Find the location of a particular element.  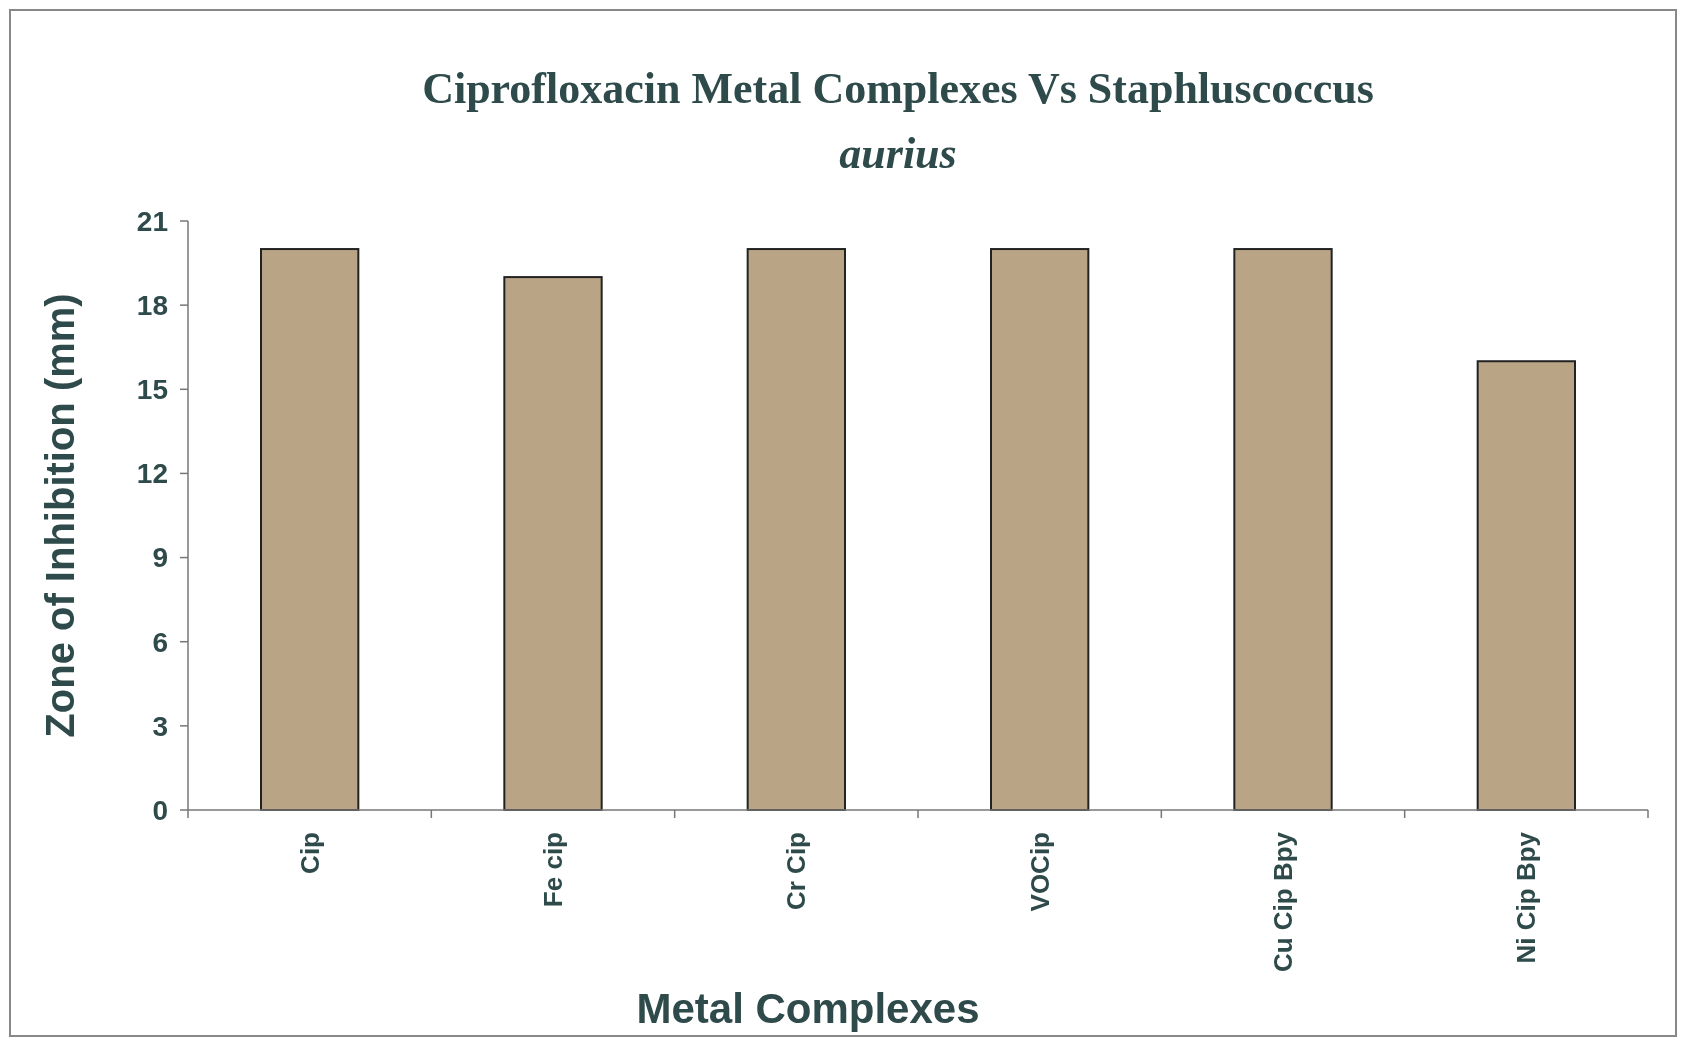

y-tick-label: 3 is located at coordinates (160, 726).